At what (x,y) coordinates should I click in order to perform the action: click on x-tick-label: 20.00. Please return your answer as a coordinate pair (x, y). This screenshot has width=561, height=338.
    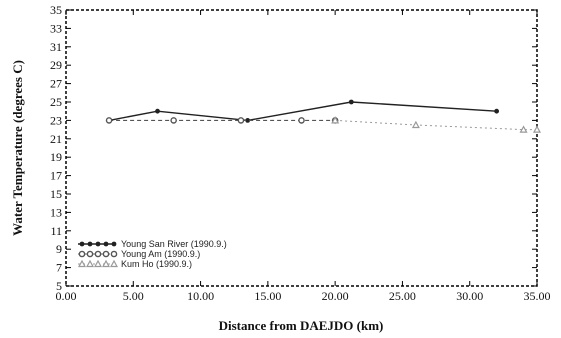
    Looking at the image, I should click on (335, 296).